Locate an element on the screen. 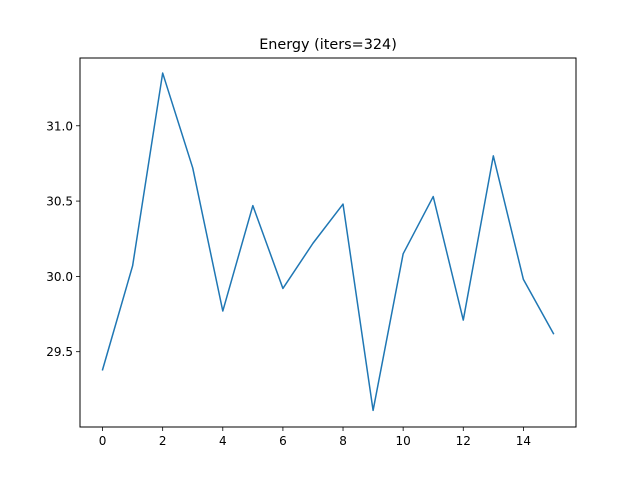 The width and height of the screenshot is (640, 480). y-tick-label: 30.5 is located at coordinates (59, 202).